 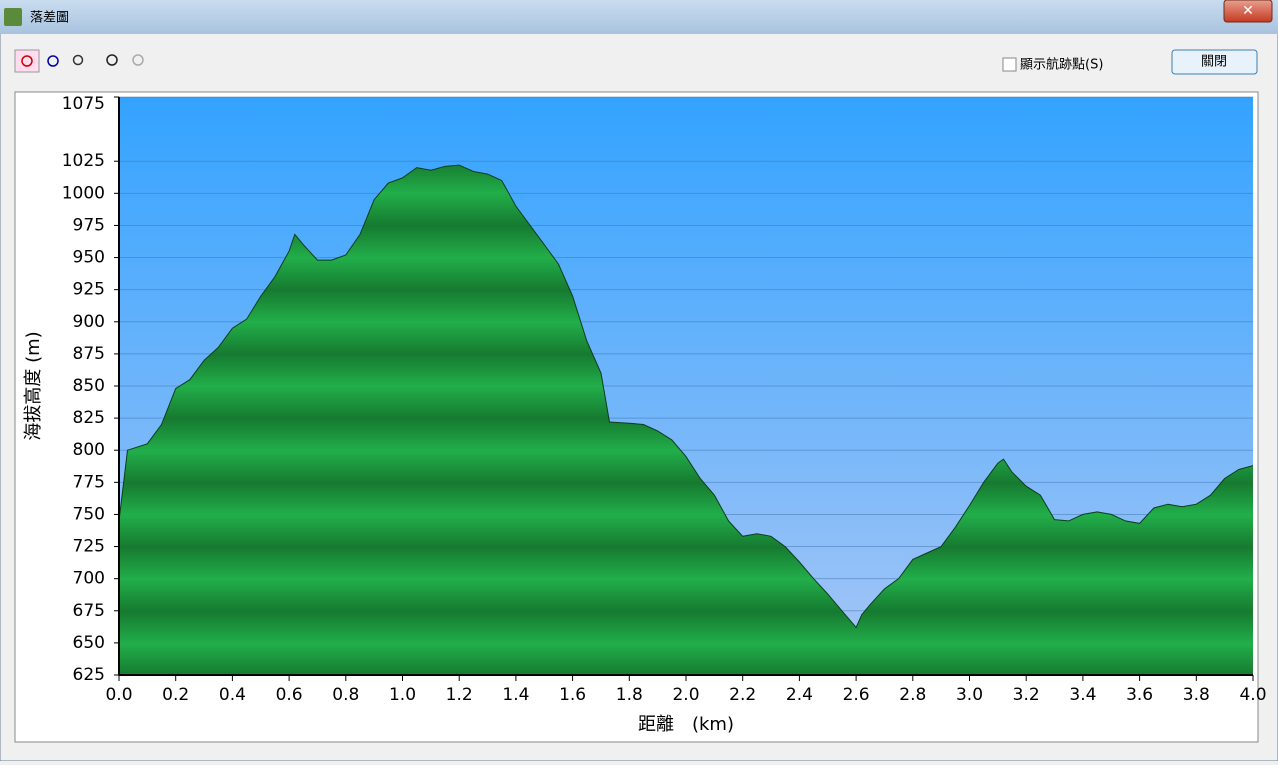 What do you see at coordinates (83, 104) in the screenshot?
I see `y-tick-label: 1075` at bounding box center [83, 104].